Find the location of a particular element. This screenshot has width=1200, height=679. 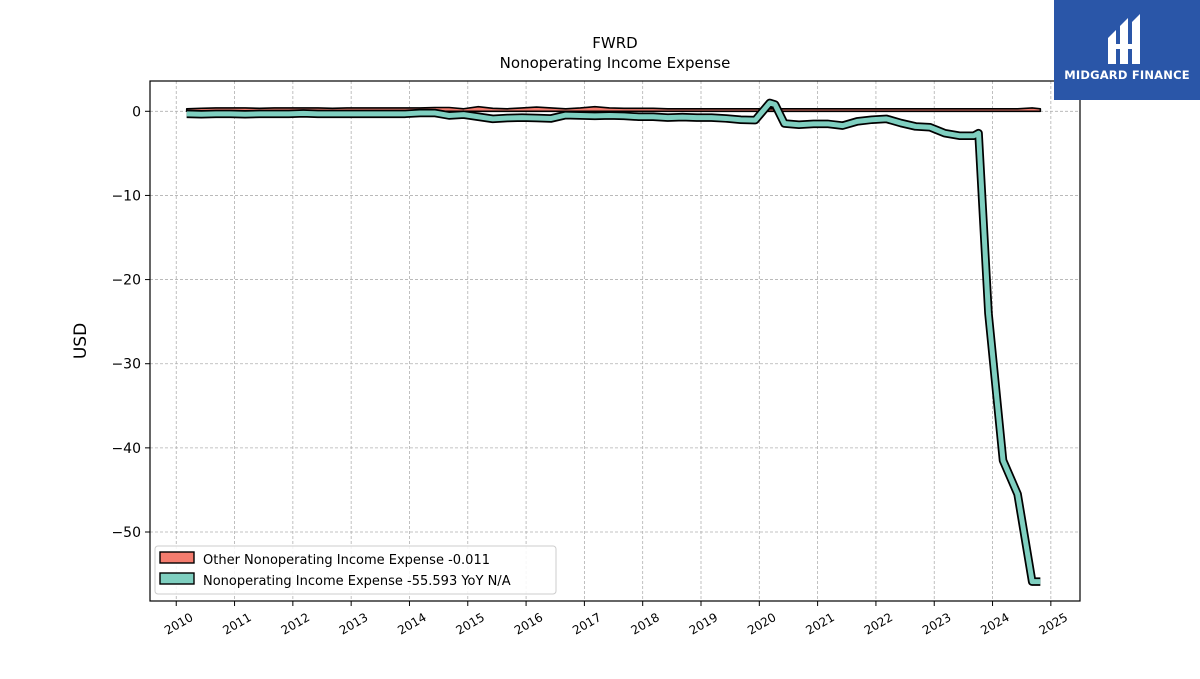

y-tick-label: 0 is located at coordinates (136, 112).